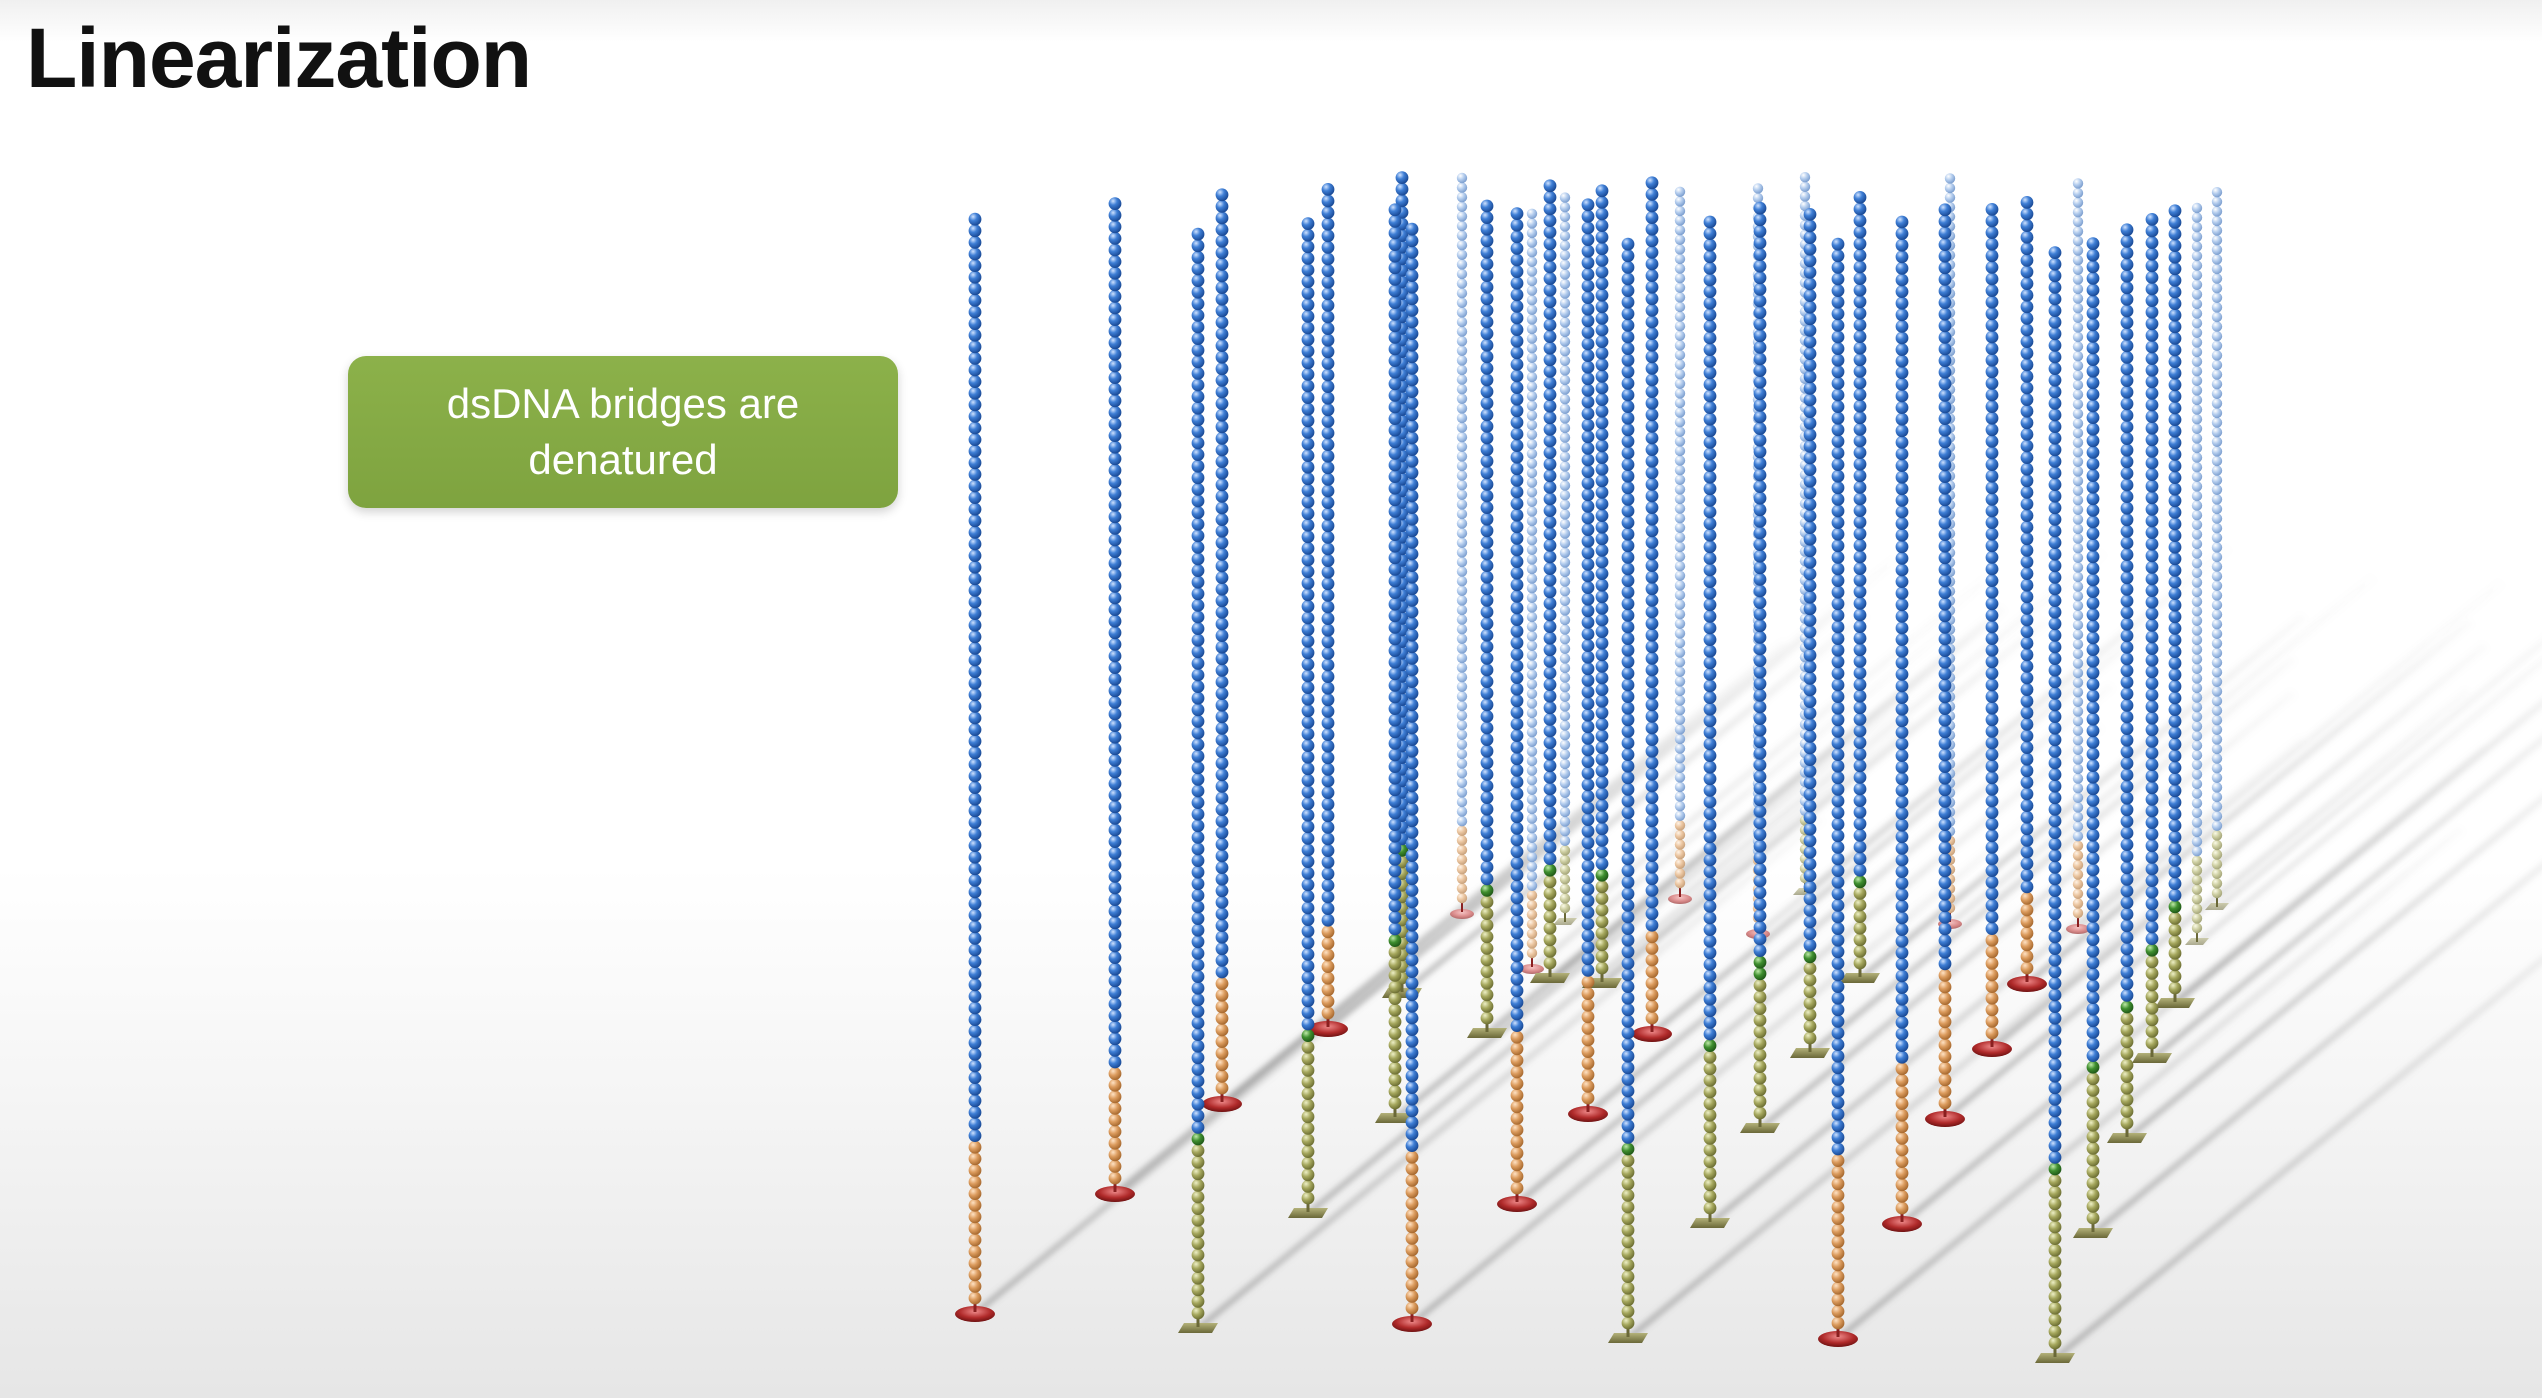 Image resolution: width=2542 pixels, height=1398 pixels. I want to click on page-title: Linearization, so click(279, 58).